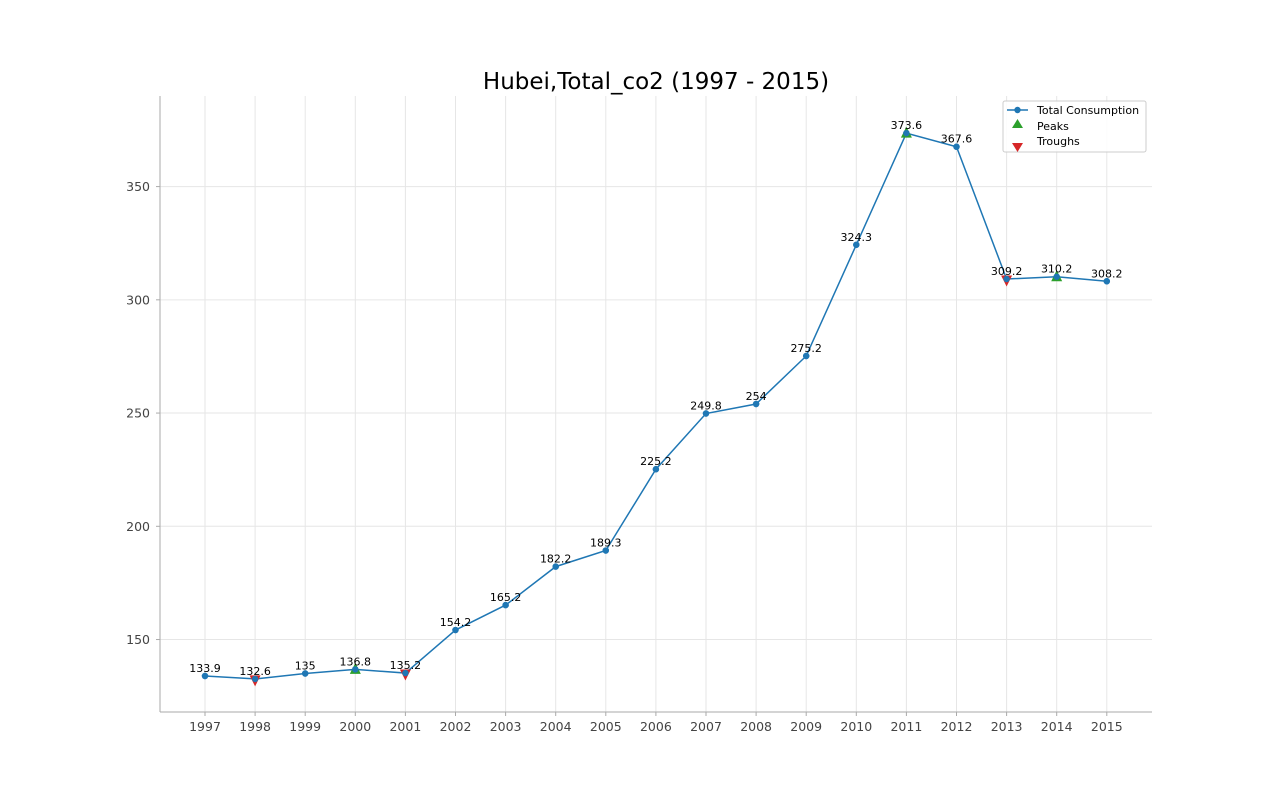 The width and height of the screenshot is (1280, 800). Describe the element at coordinates (1107, 273) in the screenshot. I see `data-label: 308.2` at that location.